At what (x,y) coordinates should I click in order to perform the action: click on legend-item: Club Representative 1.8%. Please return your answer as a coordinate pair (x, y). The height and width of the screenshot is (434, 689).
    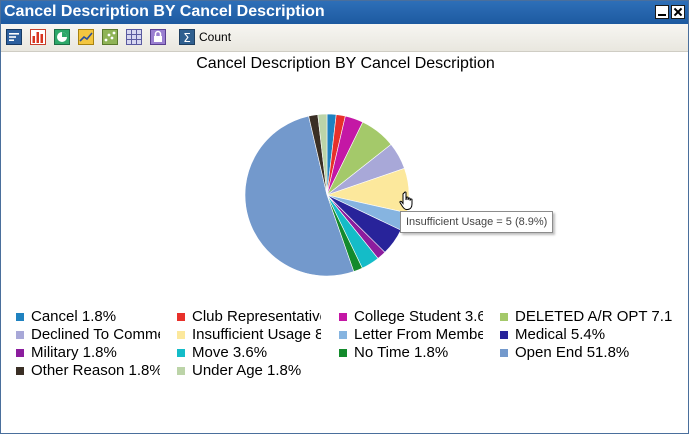
    Looking at the image, I should click on (249, 317).